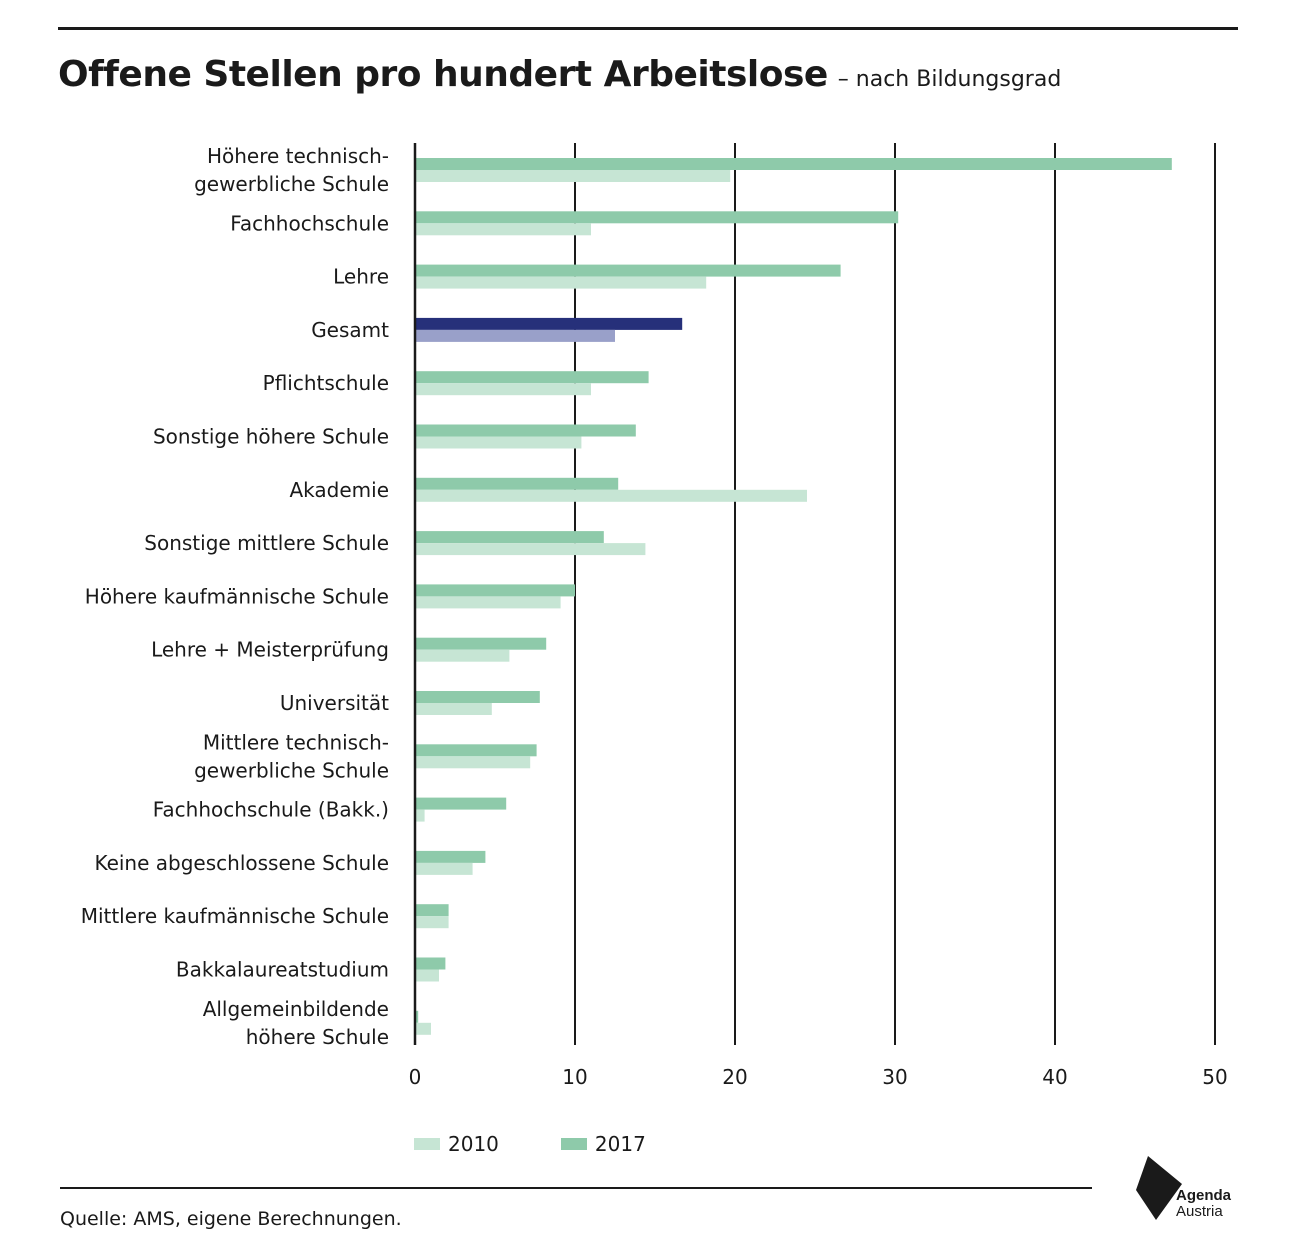 The height and width of the screenshot is (1258, 1300). What do you see at coordinates (266, 543) in the screenshot?
I see `category-label-sonstige-mittlere-schule: Sonstige mittlere Schule` at bounding box center [266, 543].